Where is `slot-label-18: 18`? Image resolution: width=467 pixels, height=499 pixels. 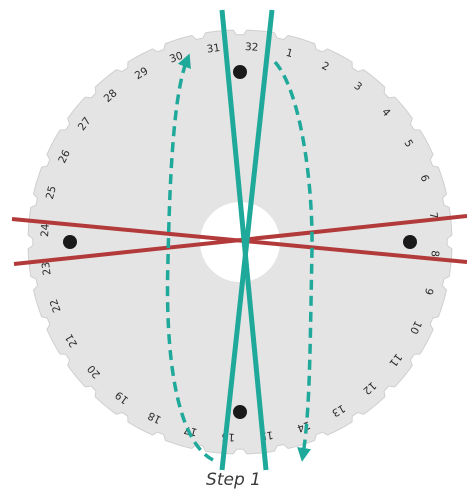 slot-label-18: 18 is located at coordinates (154, 417).